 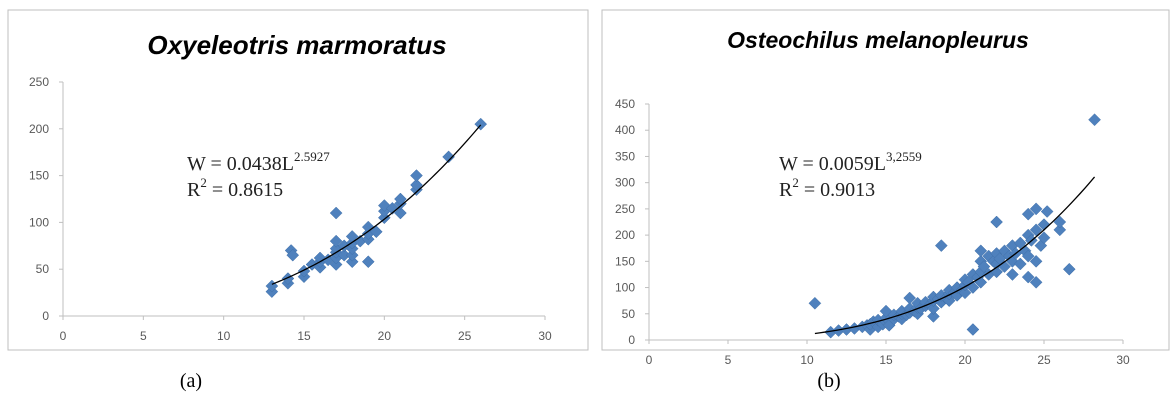 I want to click on x-tick-label-b: 20, so click(x=965, y=360).